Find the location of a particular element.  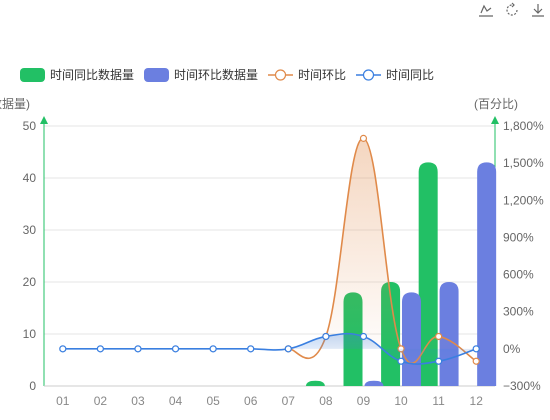

legend-label: 时间环比 is located at coordinates (322, 75).